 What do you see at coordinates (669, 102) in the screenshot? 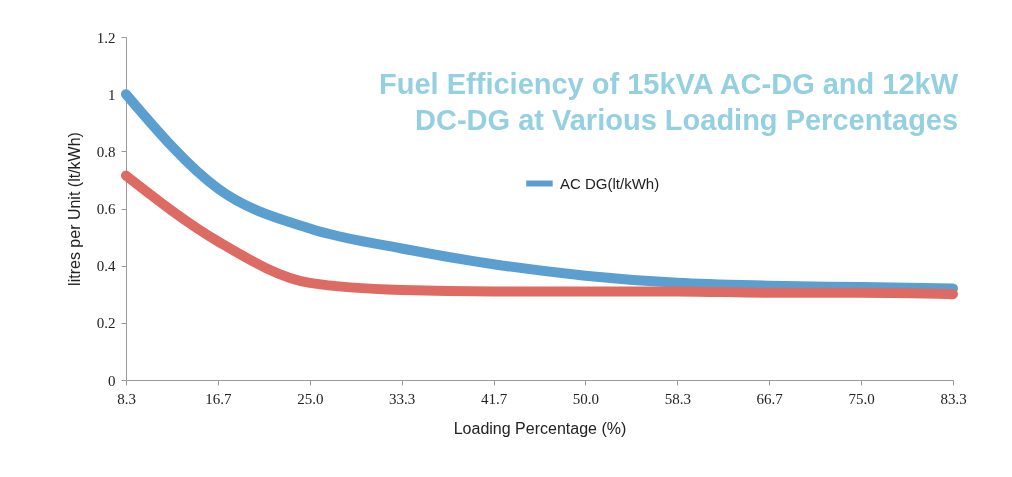
I see `text: Fuel Efficiency of 15kVA AC-DG and 12kW DC-DG at Various Loading Percentages` at bounding box center [669, 102].